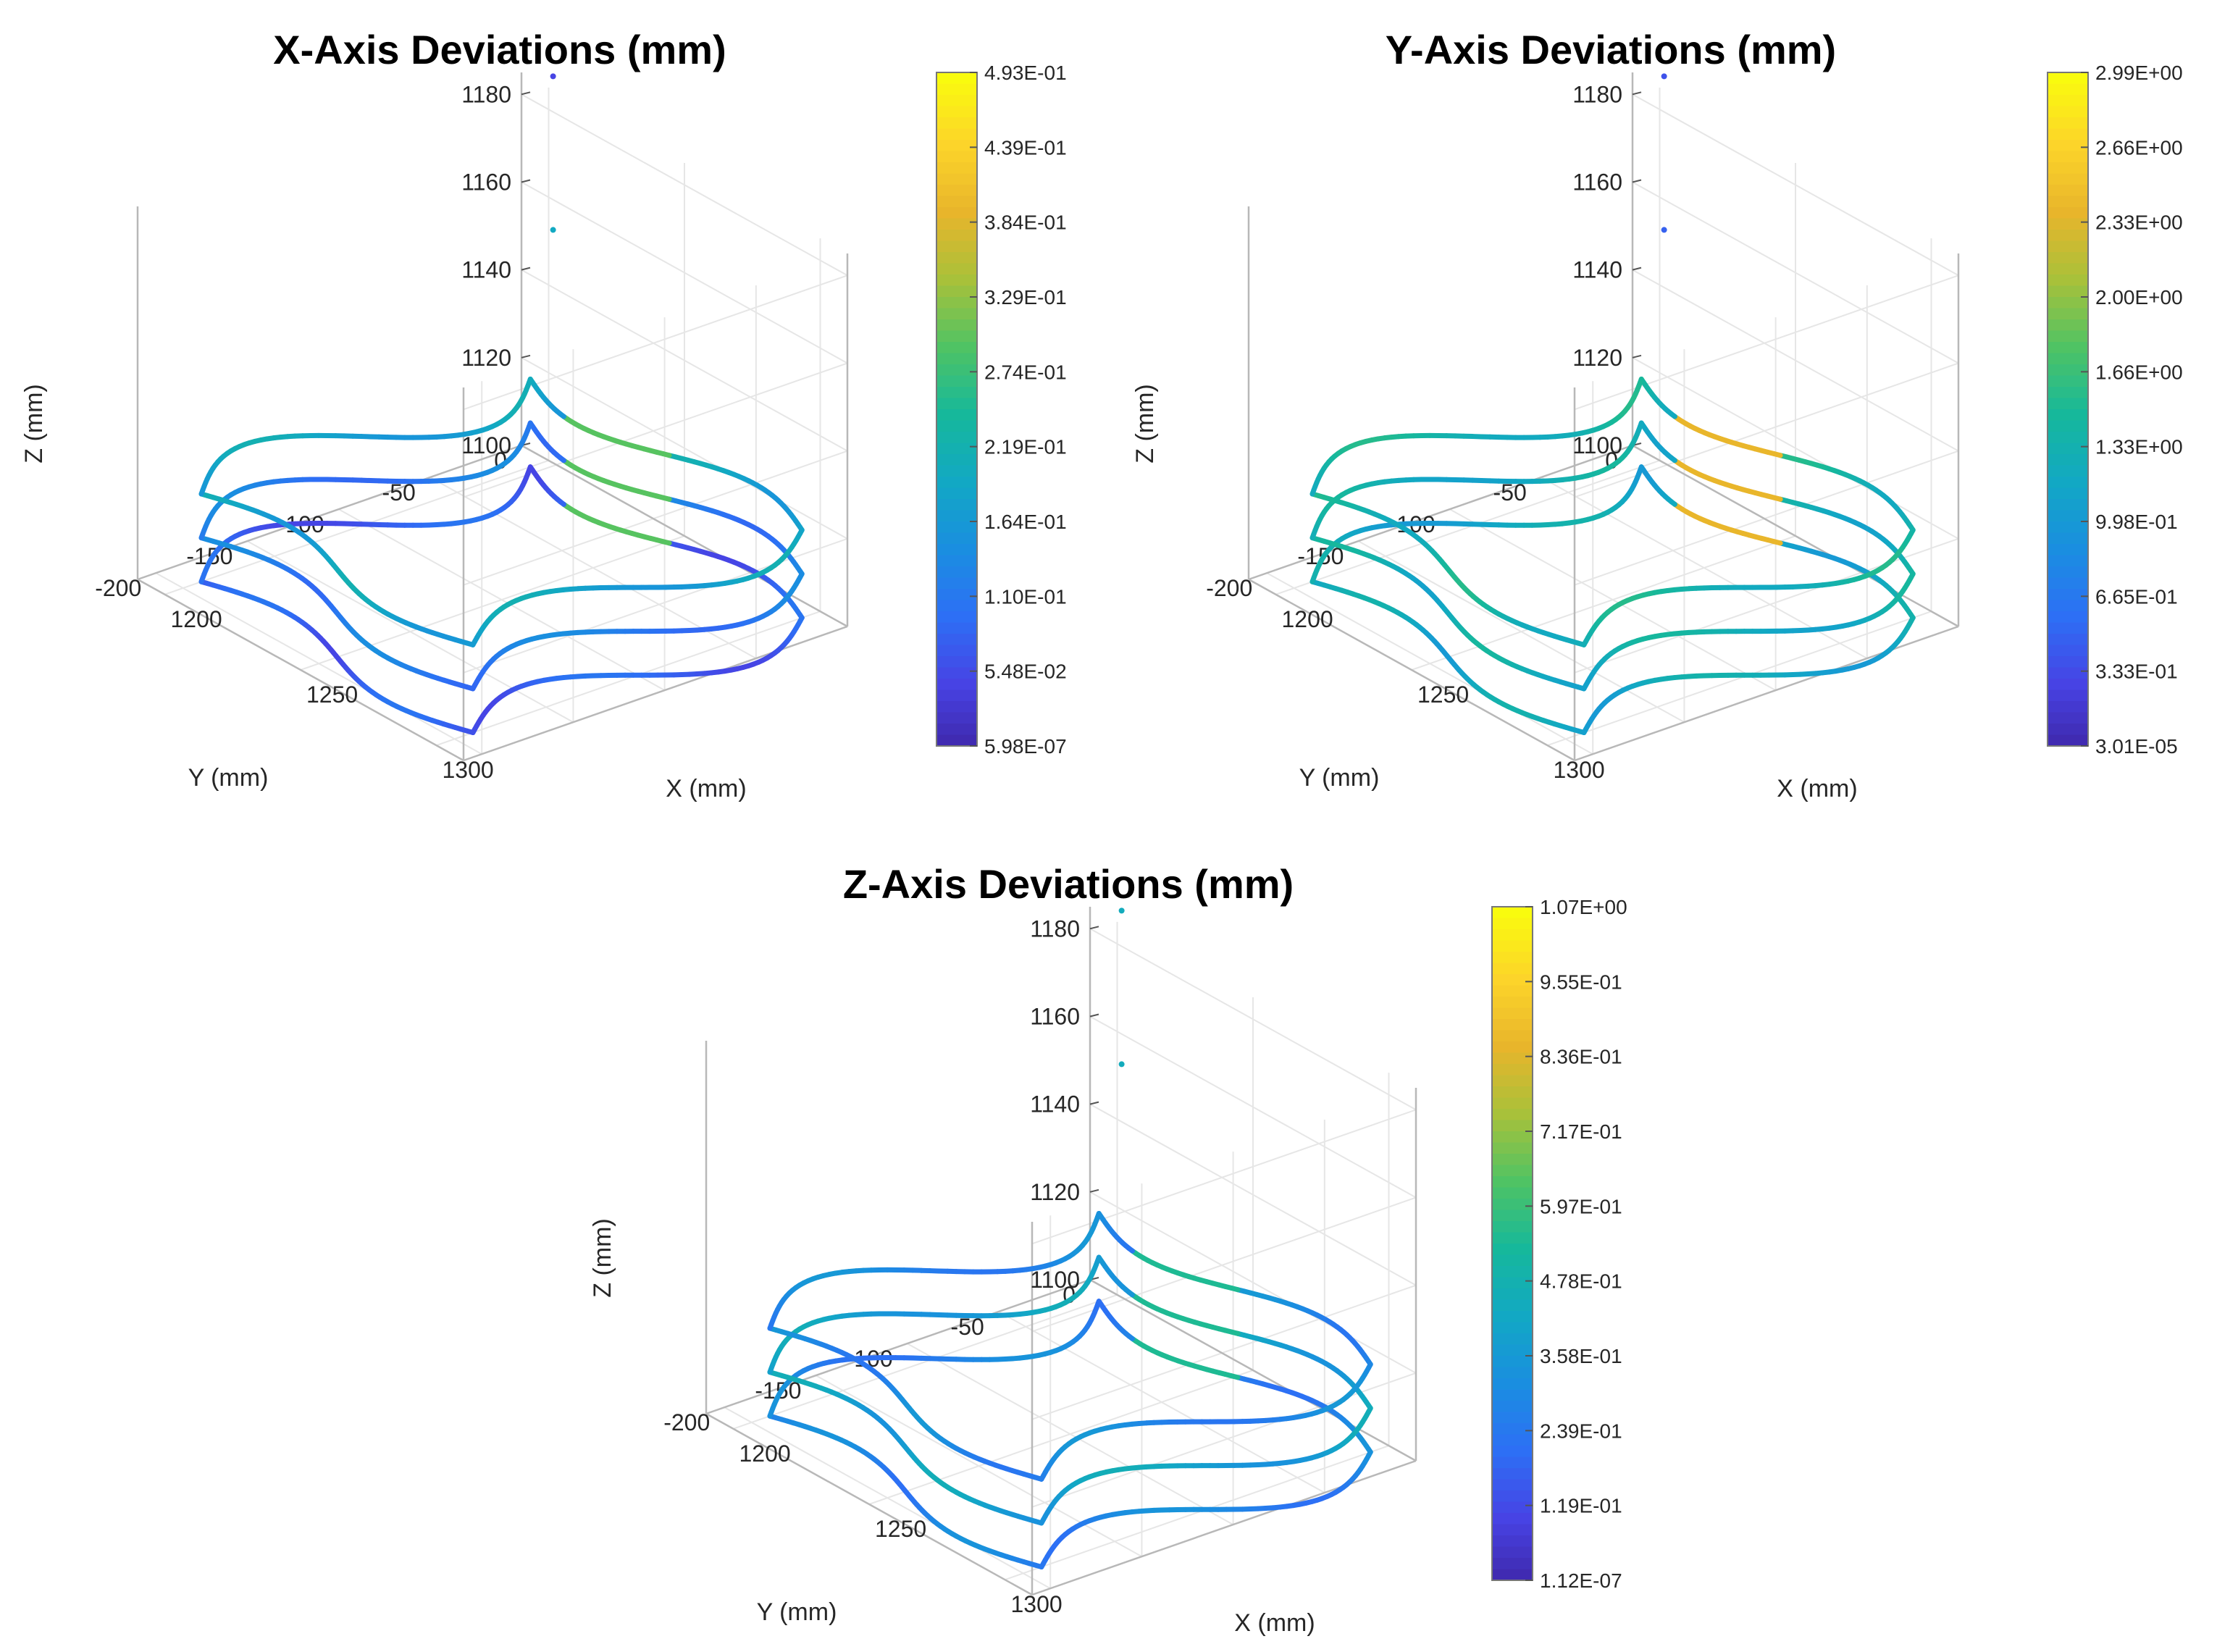 Image resolution: width=2217 pixels, height=1652 pixels. What do you see at coordinates (2139, 447) in the screenshot?
I see `colorbar-tick-label: 1.33E+00` at bounding box center [2139, 447].